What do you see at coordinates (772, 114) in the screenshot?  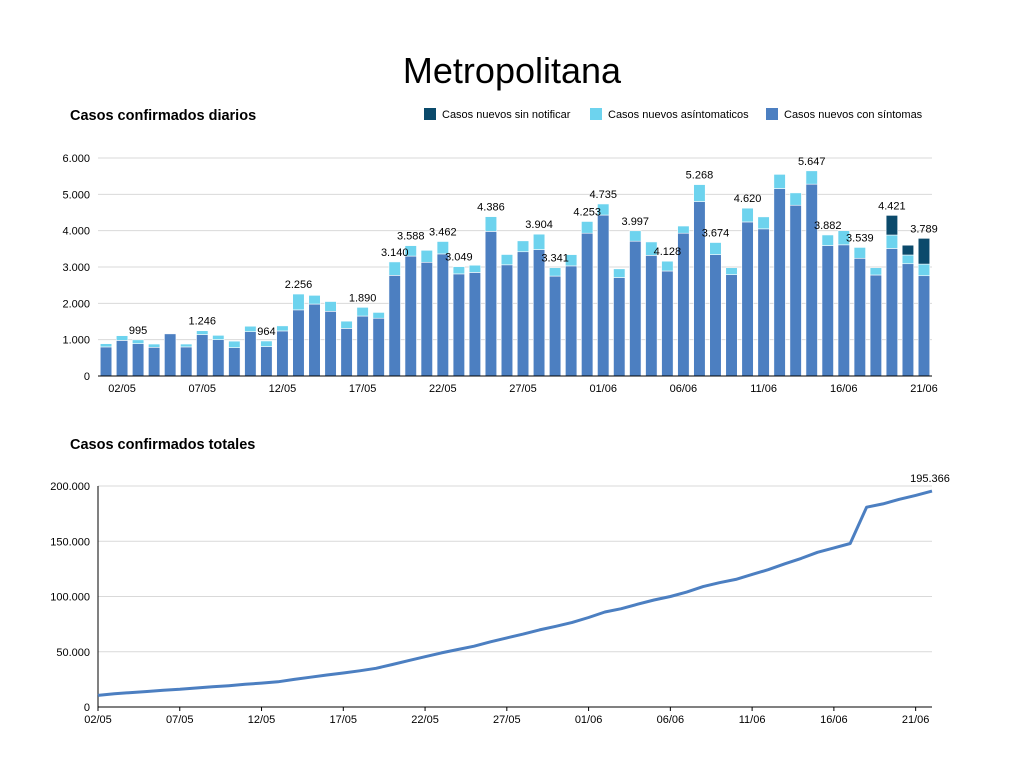 I see `legend-swatch-sintomas` at bounding box center [772, 114].